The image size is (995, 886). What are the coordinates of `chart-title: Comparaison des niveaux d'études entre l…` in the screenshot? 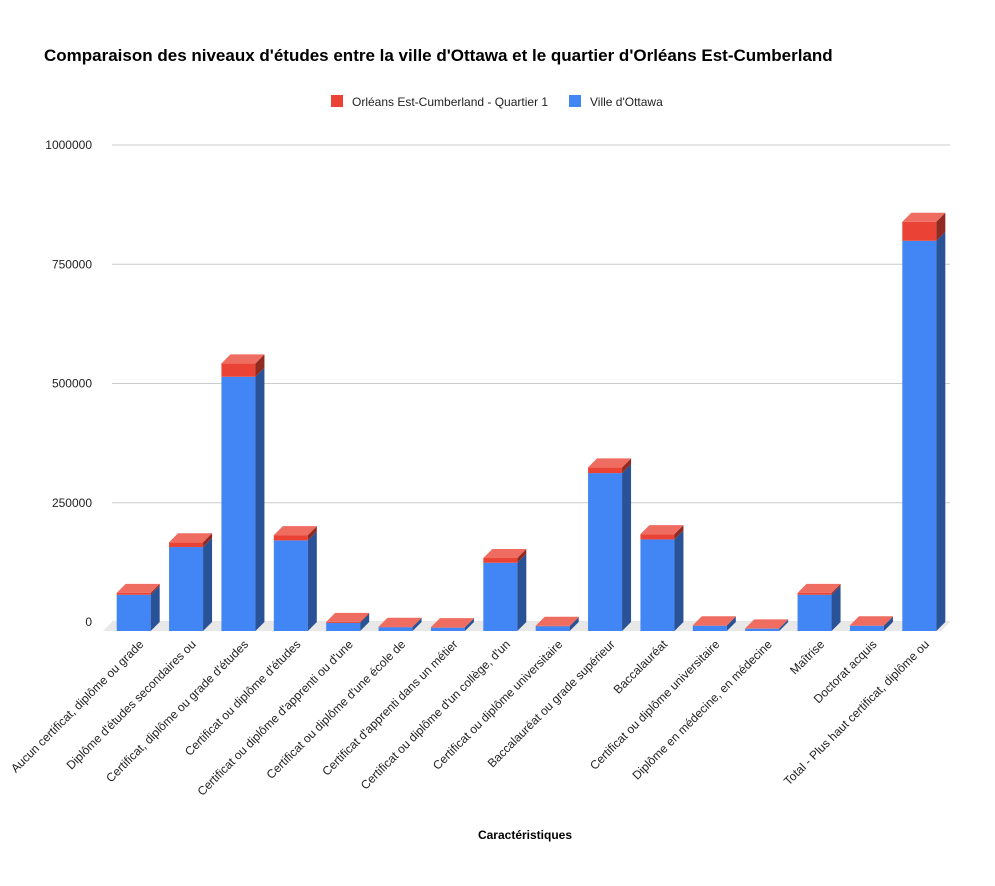 It's located at (438, 55).